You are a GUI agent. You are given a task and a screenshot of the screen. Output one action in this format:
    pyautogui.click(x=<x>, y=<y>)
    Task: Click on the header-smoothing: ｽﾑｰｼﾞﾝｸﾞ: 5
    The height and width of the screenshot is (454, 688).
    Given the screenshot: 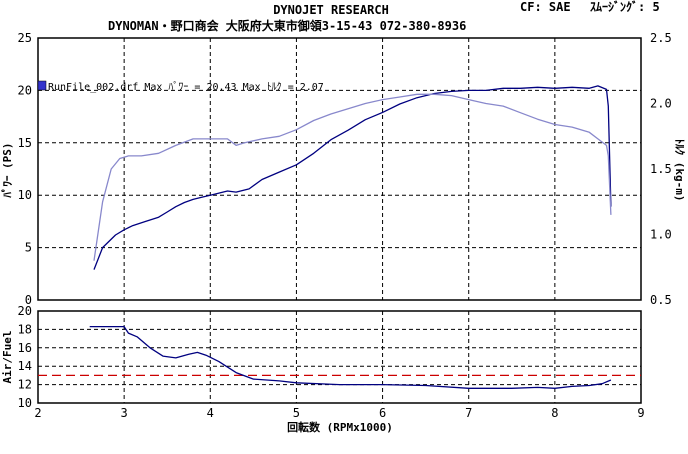 What is the action you would take?
    pyautogui.click(x=625, y=7)
    